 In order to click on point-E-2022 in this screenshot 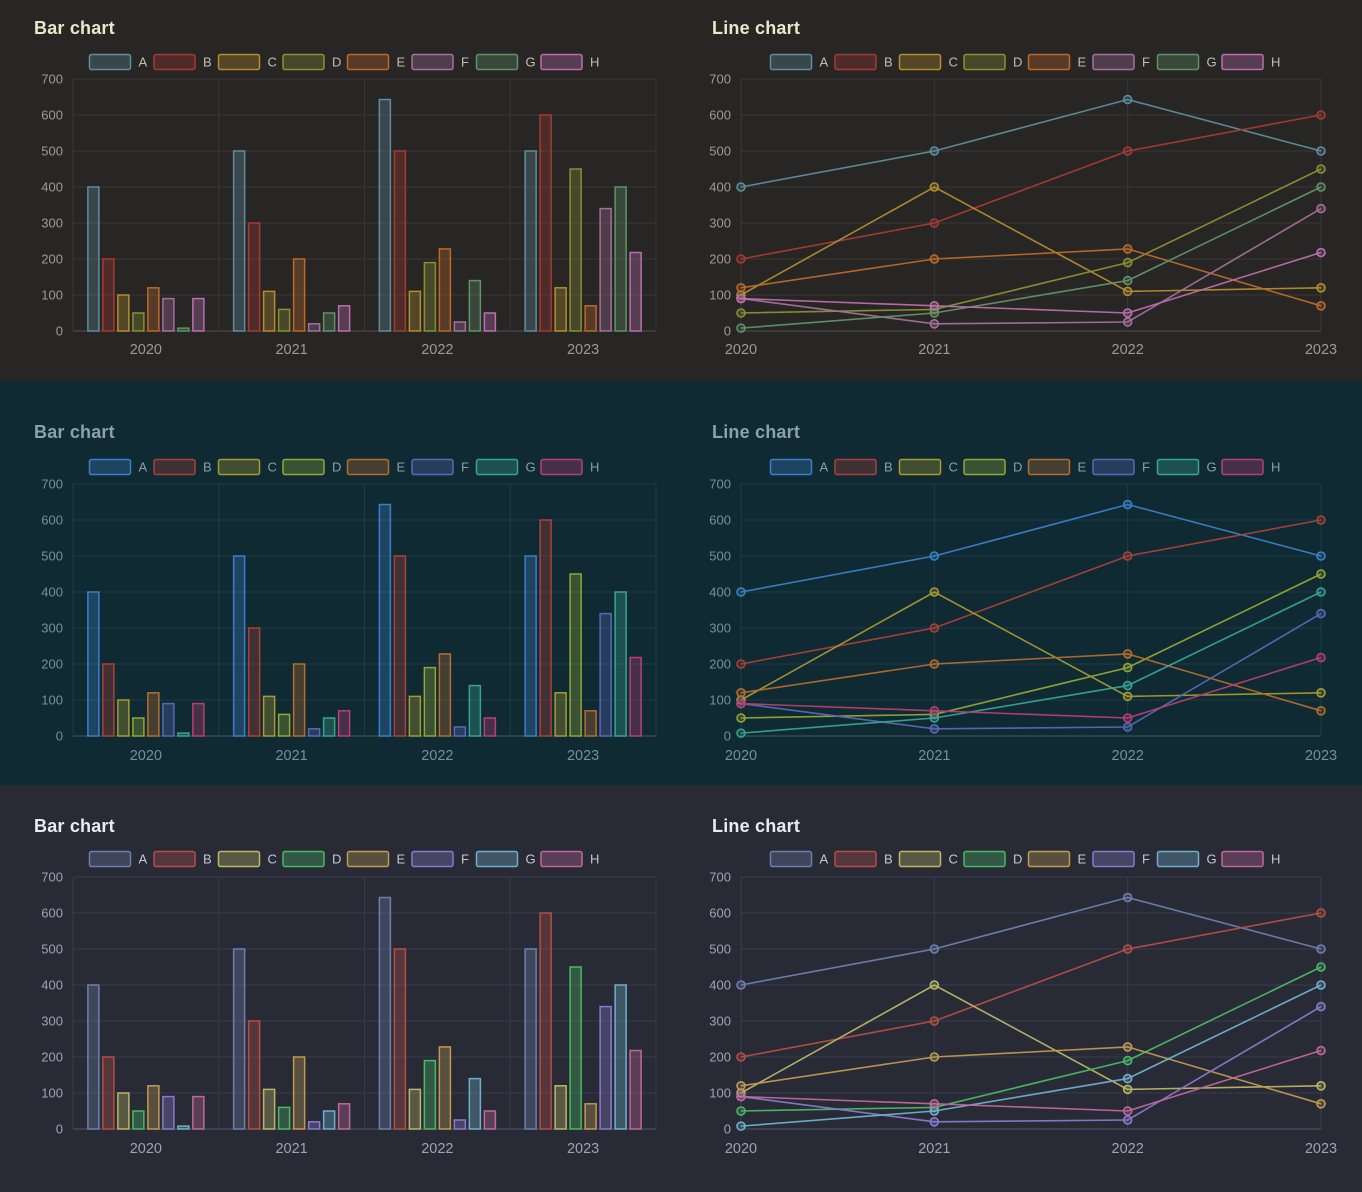, I will do `click(1127, 654)`.